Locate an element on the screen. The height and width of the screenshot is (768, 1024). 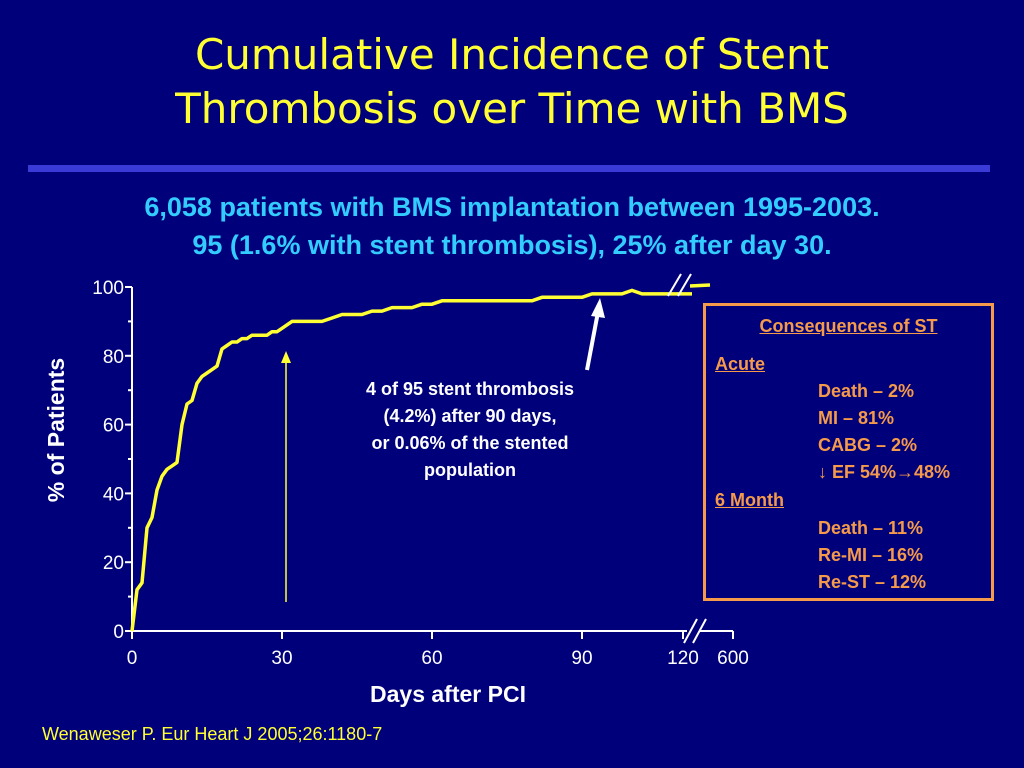
x-tick-label: 30 is located at coordinates (281, 658).